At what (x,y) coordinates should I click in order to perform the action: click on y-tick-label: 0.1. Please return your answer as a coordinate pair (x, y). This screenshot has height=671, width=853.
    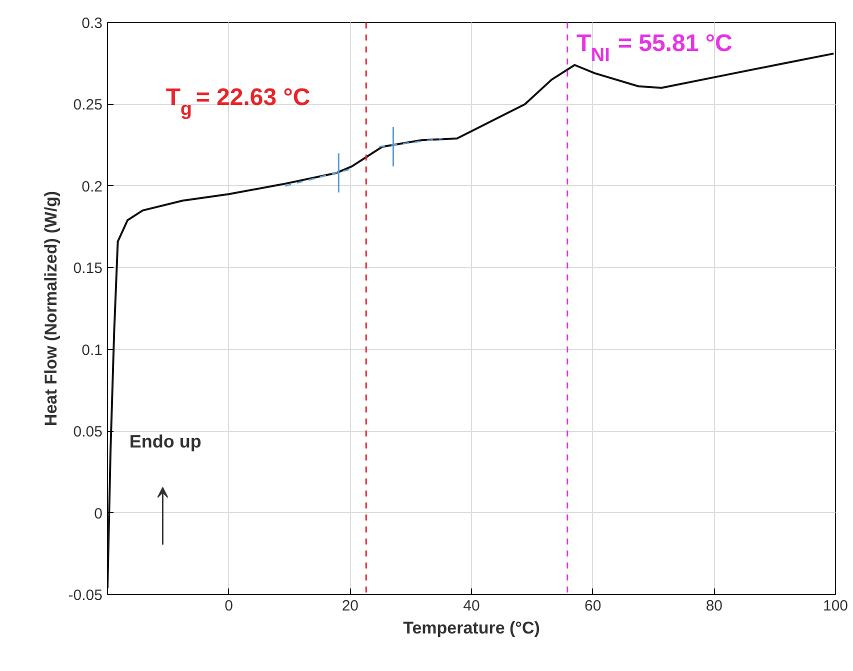
    Looking at the image, I should click on (92, 350).